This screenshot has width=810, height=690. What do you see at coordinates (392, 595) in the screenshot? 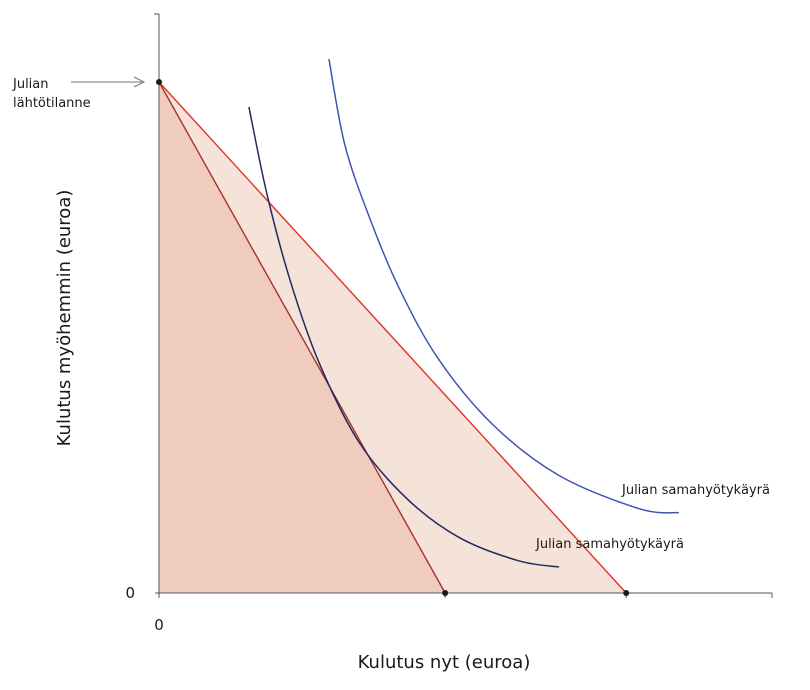
I see `axis-ticks` at bounding box center [392, 595].